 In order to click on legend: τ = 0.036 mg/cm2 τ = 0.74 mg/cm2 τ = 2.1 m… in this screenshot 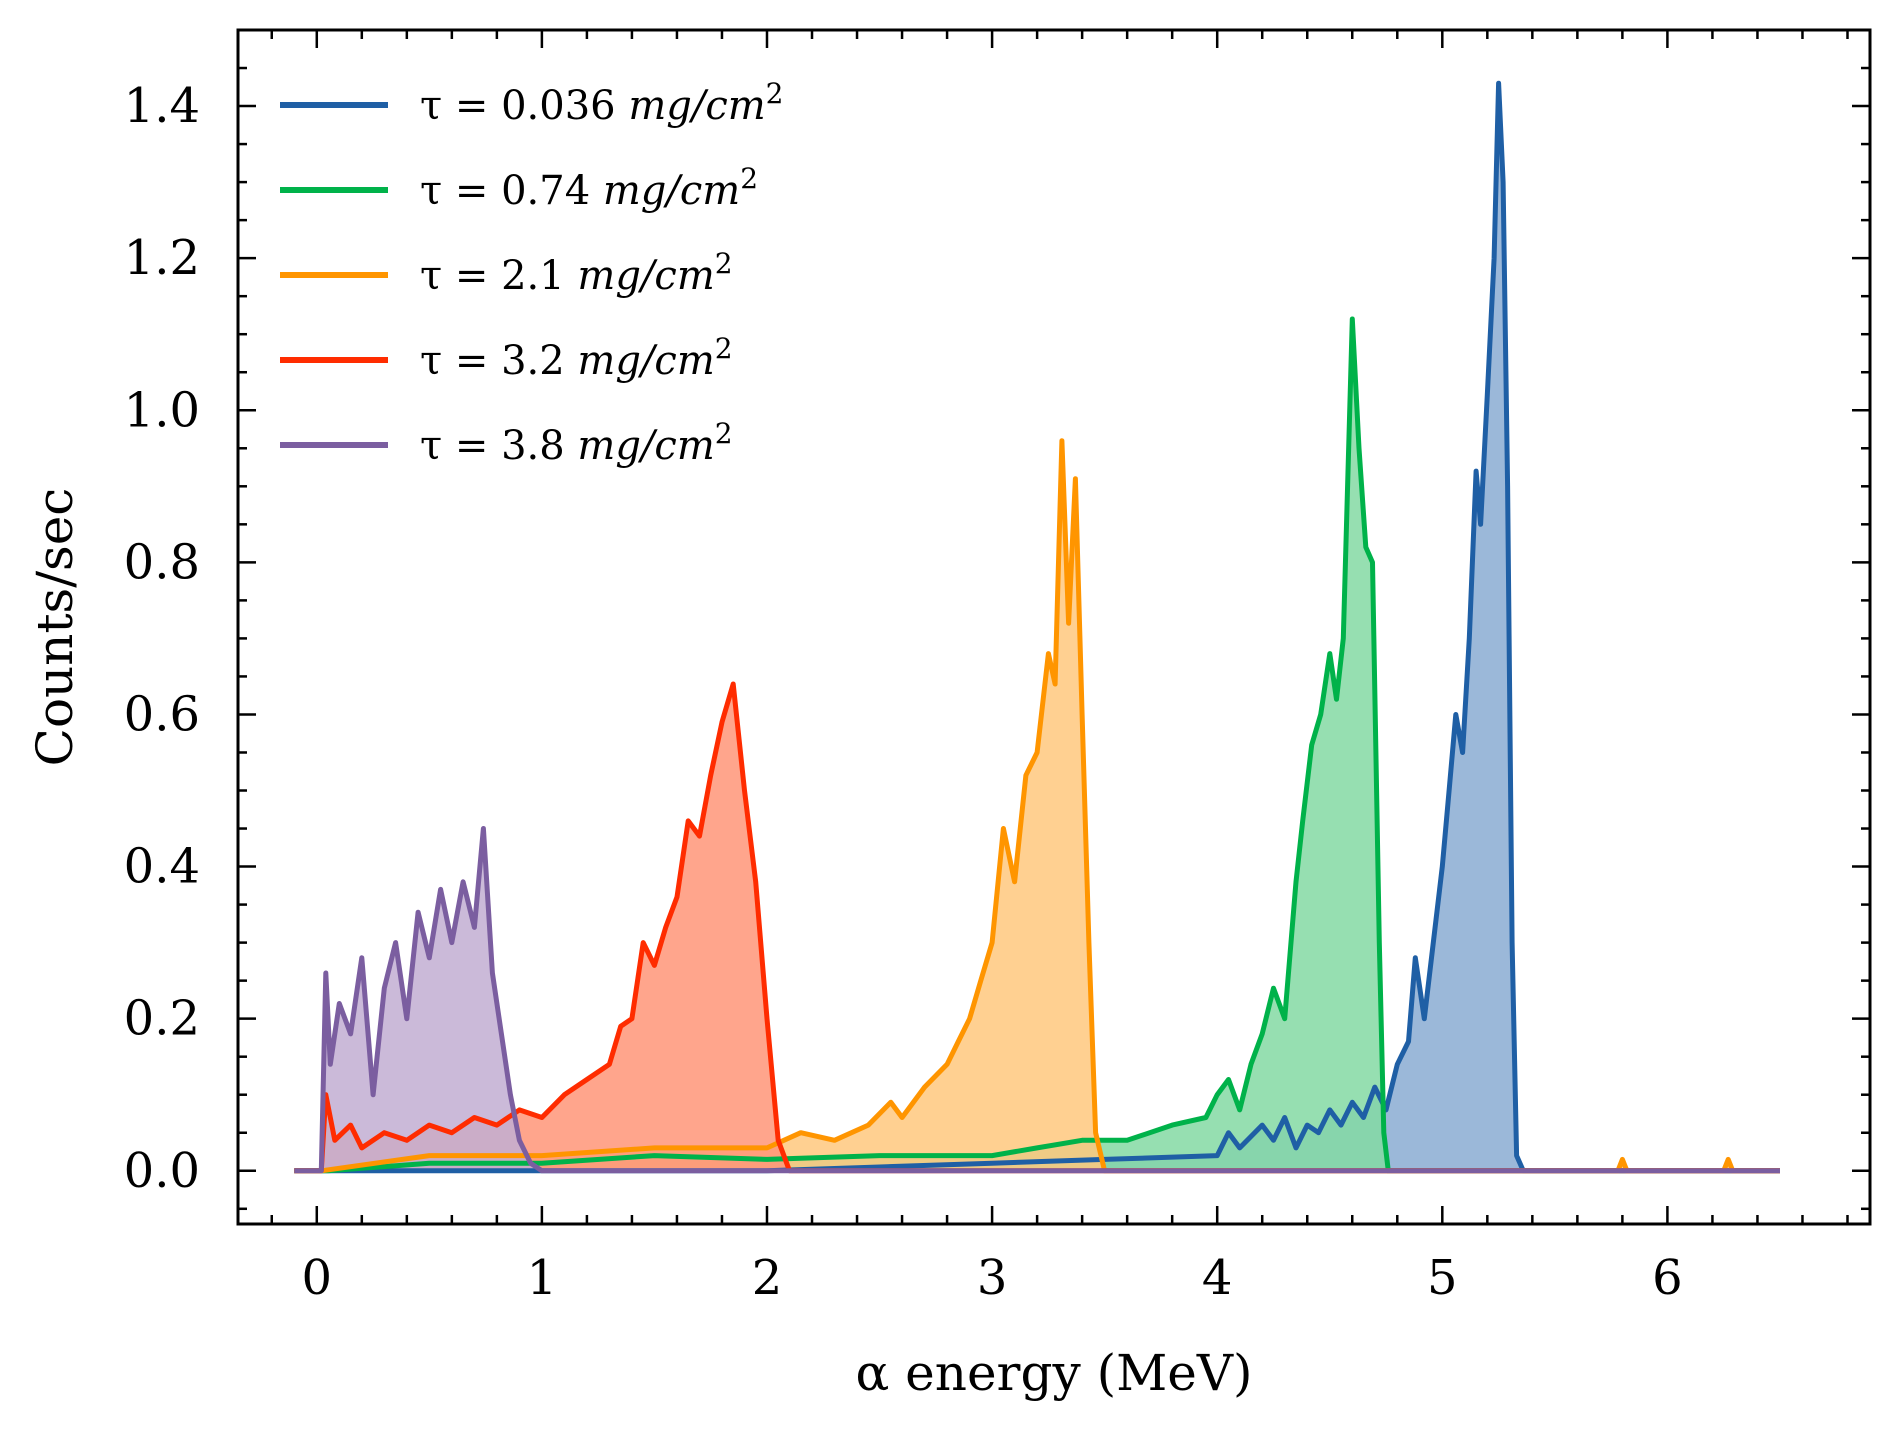, I will do `click(531, 273)`.